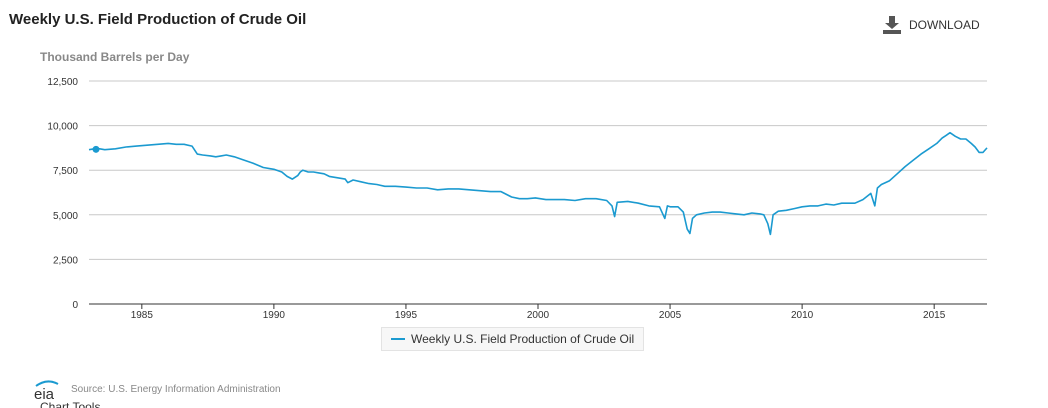  Describe the element at coordinates (934, 315) in the screenshot. I see `x-tick-label: 2015` at that location.